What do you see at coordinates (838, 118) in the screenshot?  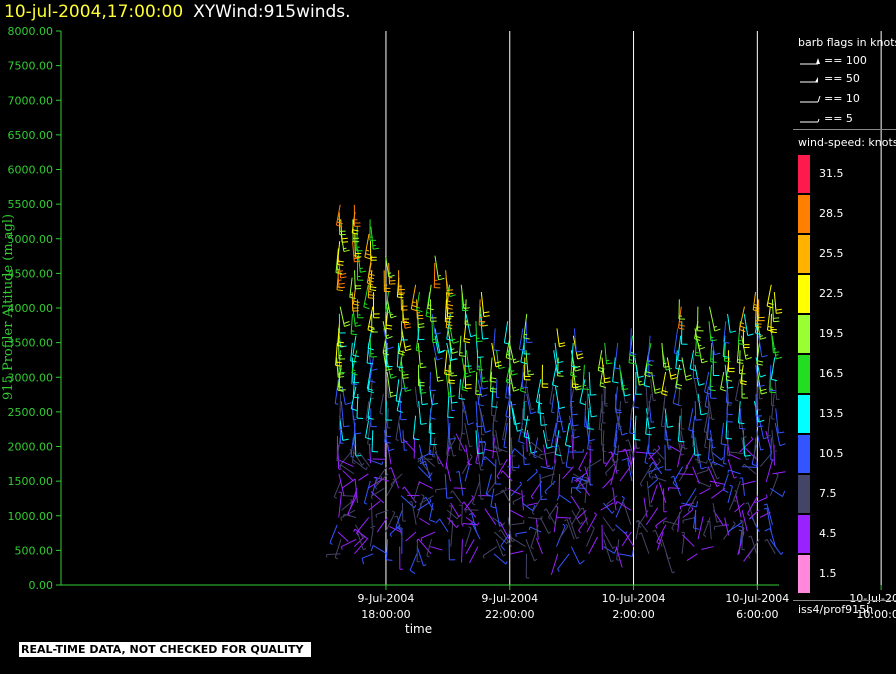 I see `barb-legend-label: == 5` at bounding box center [838, 118].